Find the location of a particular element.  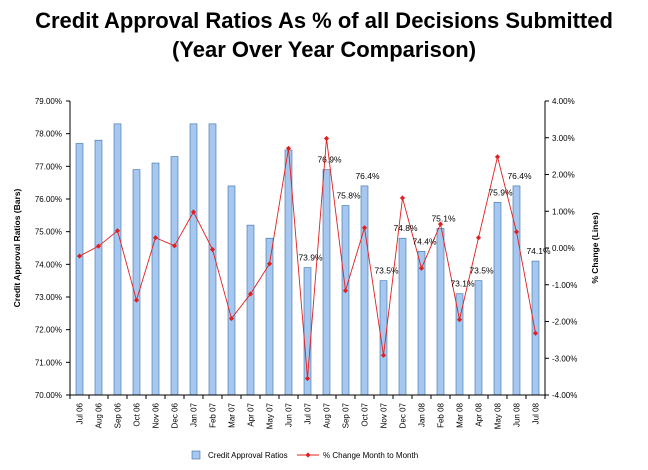

left-axis-title: Credit Approval Ratios (Bars) is located at coordinates (17, 247).